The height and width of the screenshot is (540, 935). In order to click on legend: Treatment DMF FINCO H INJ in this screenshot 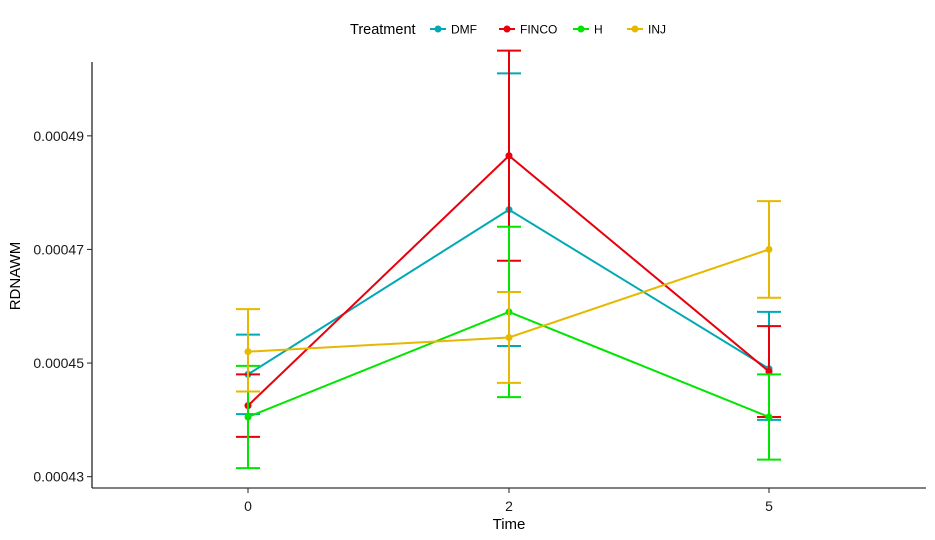, I will do `click(508, 30)`.